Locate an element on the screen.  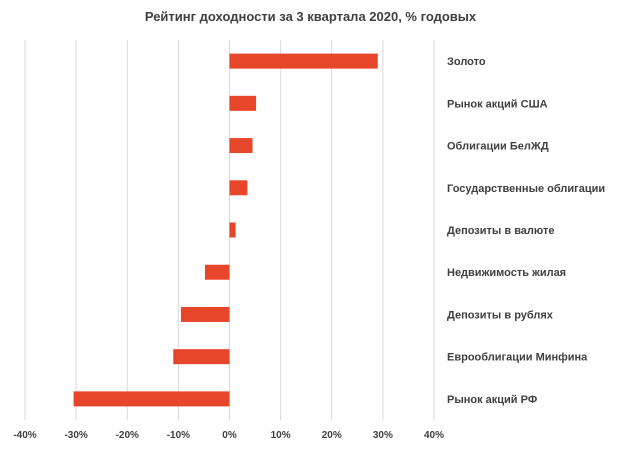
category-label: Еврооблигации Минфина is located at coordinates (517, 358).